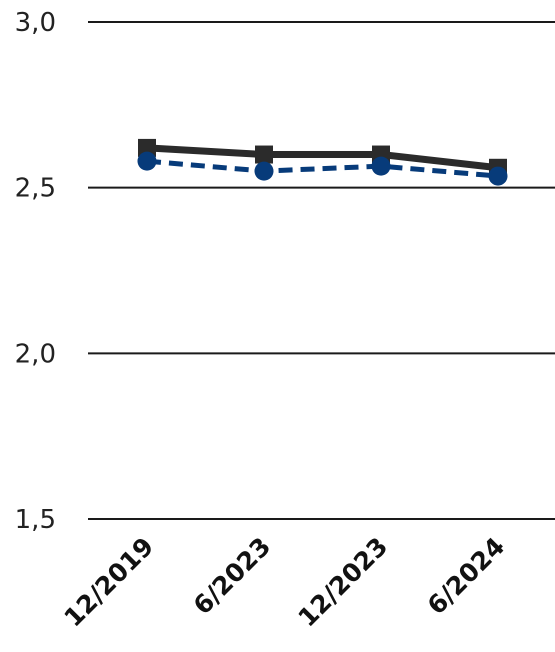 The width and height of the screenshot is (555, 652). I want to click on x-tick-label: 6/2024, so click(466, 576).